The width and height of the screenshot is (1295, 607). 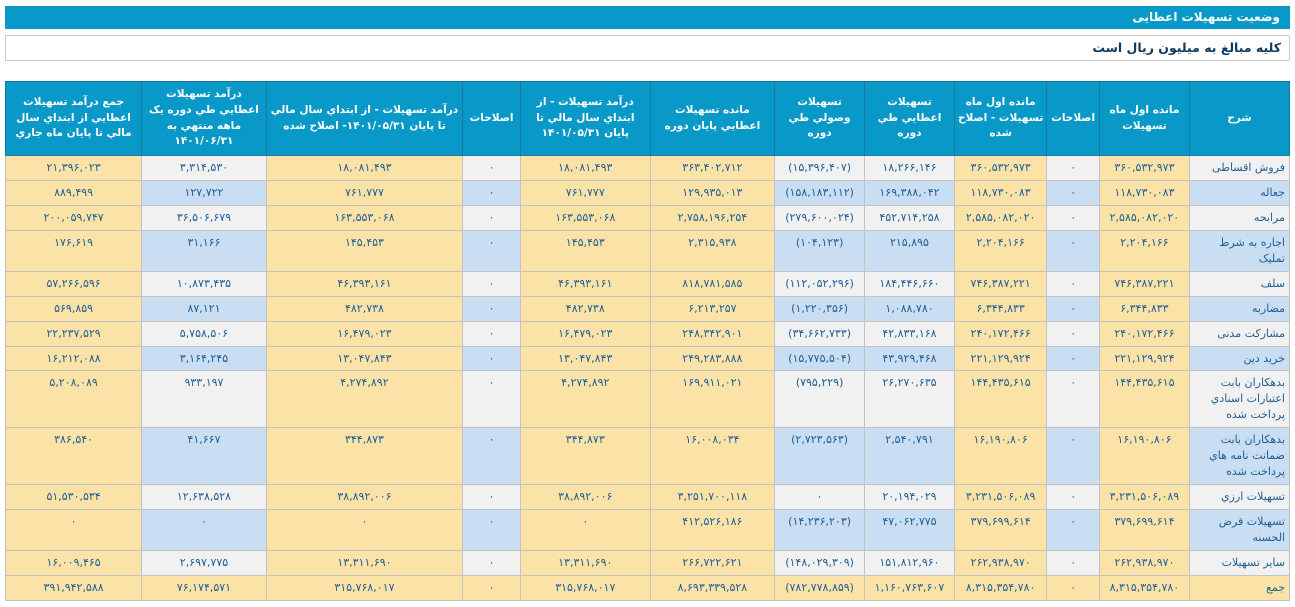 I want to click on value-cell: ۱۶,۴۷۹,۰۲۳, so click(x=585, y=333).